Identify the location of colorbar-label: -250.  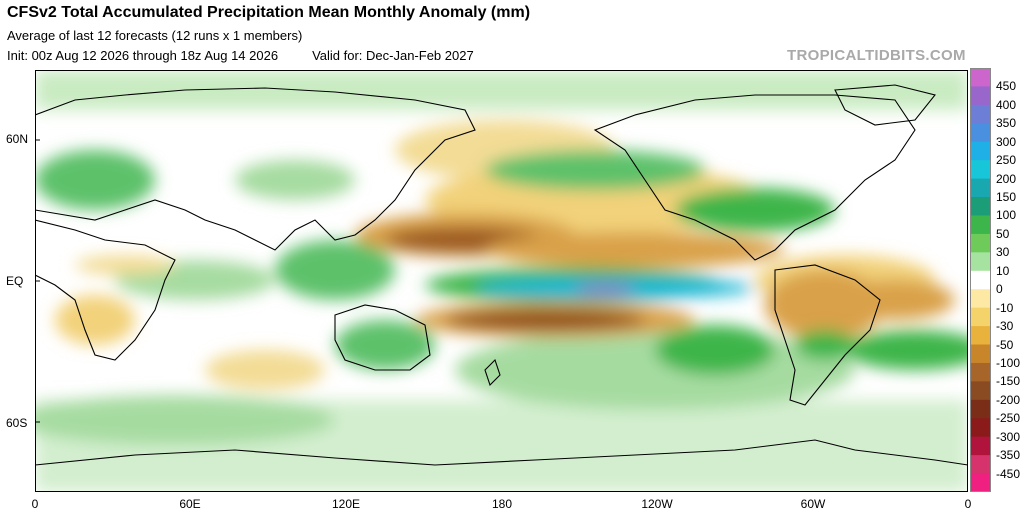
(1008, 418).